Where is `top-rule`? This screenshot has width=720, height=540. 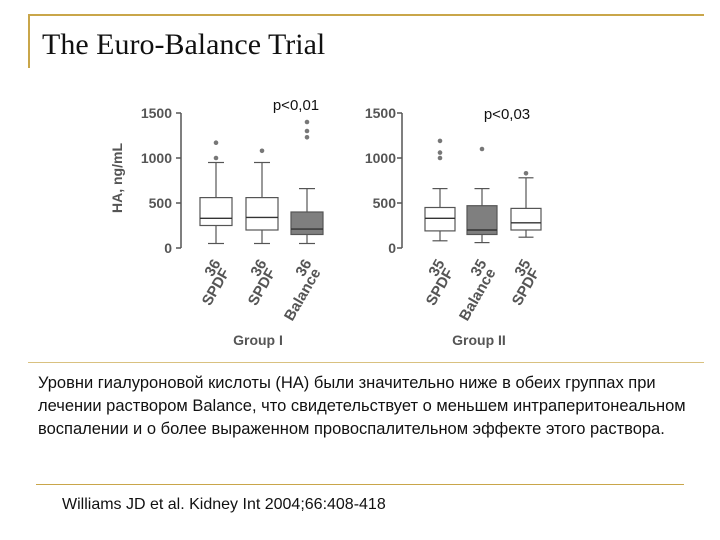 top-rule is located at coordinates (366, 15).